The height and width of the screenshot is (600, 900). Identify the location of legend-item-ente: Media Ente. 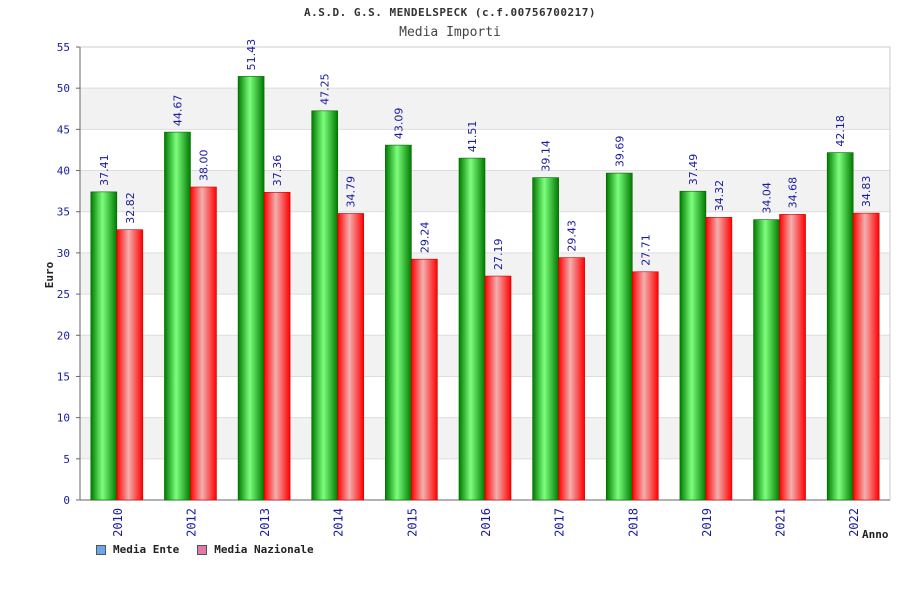
(137, 549).